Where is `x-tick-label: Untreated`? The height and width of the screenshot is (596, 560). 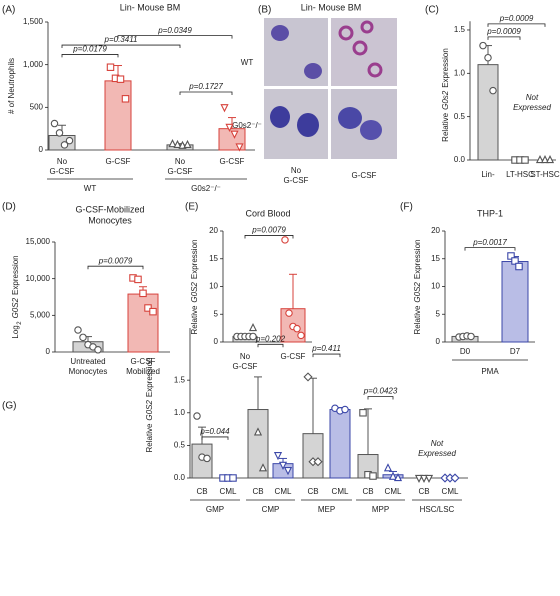
x-tick-label: Untreated is located at coordinates (87, 361).